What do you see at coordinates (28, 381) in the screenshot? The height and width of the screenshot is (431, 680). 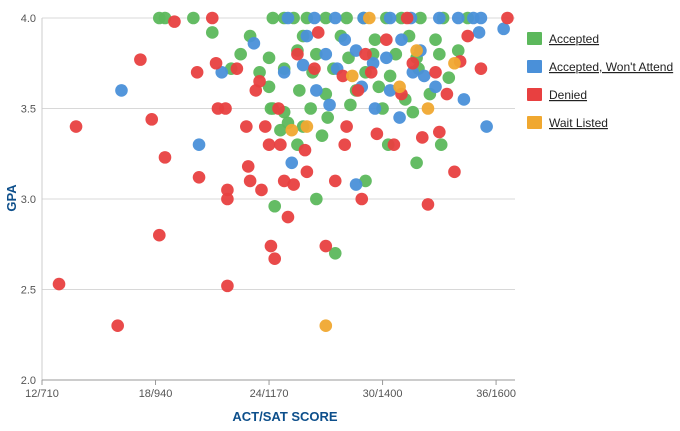 I see `y-tick-label: 2.0` at bounding box center [28, 381].